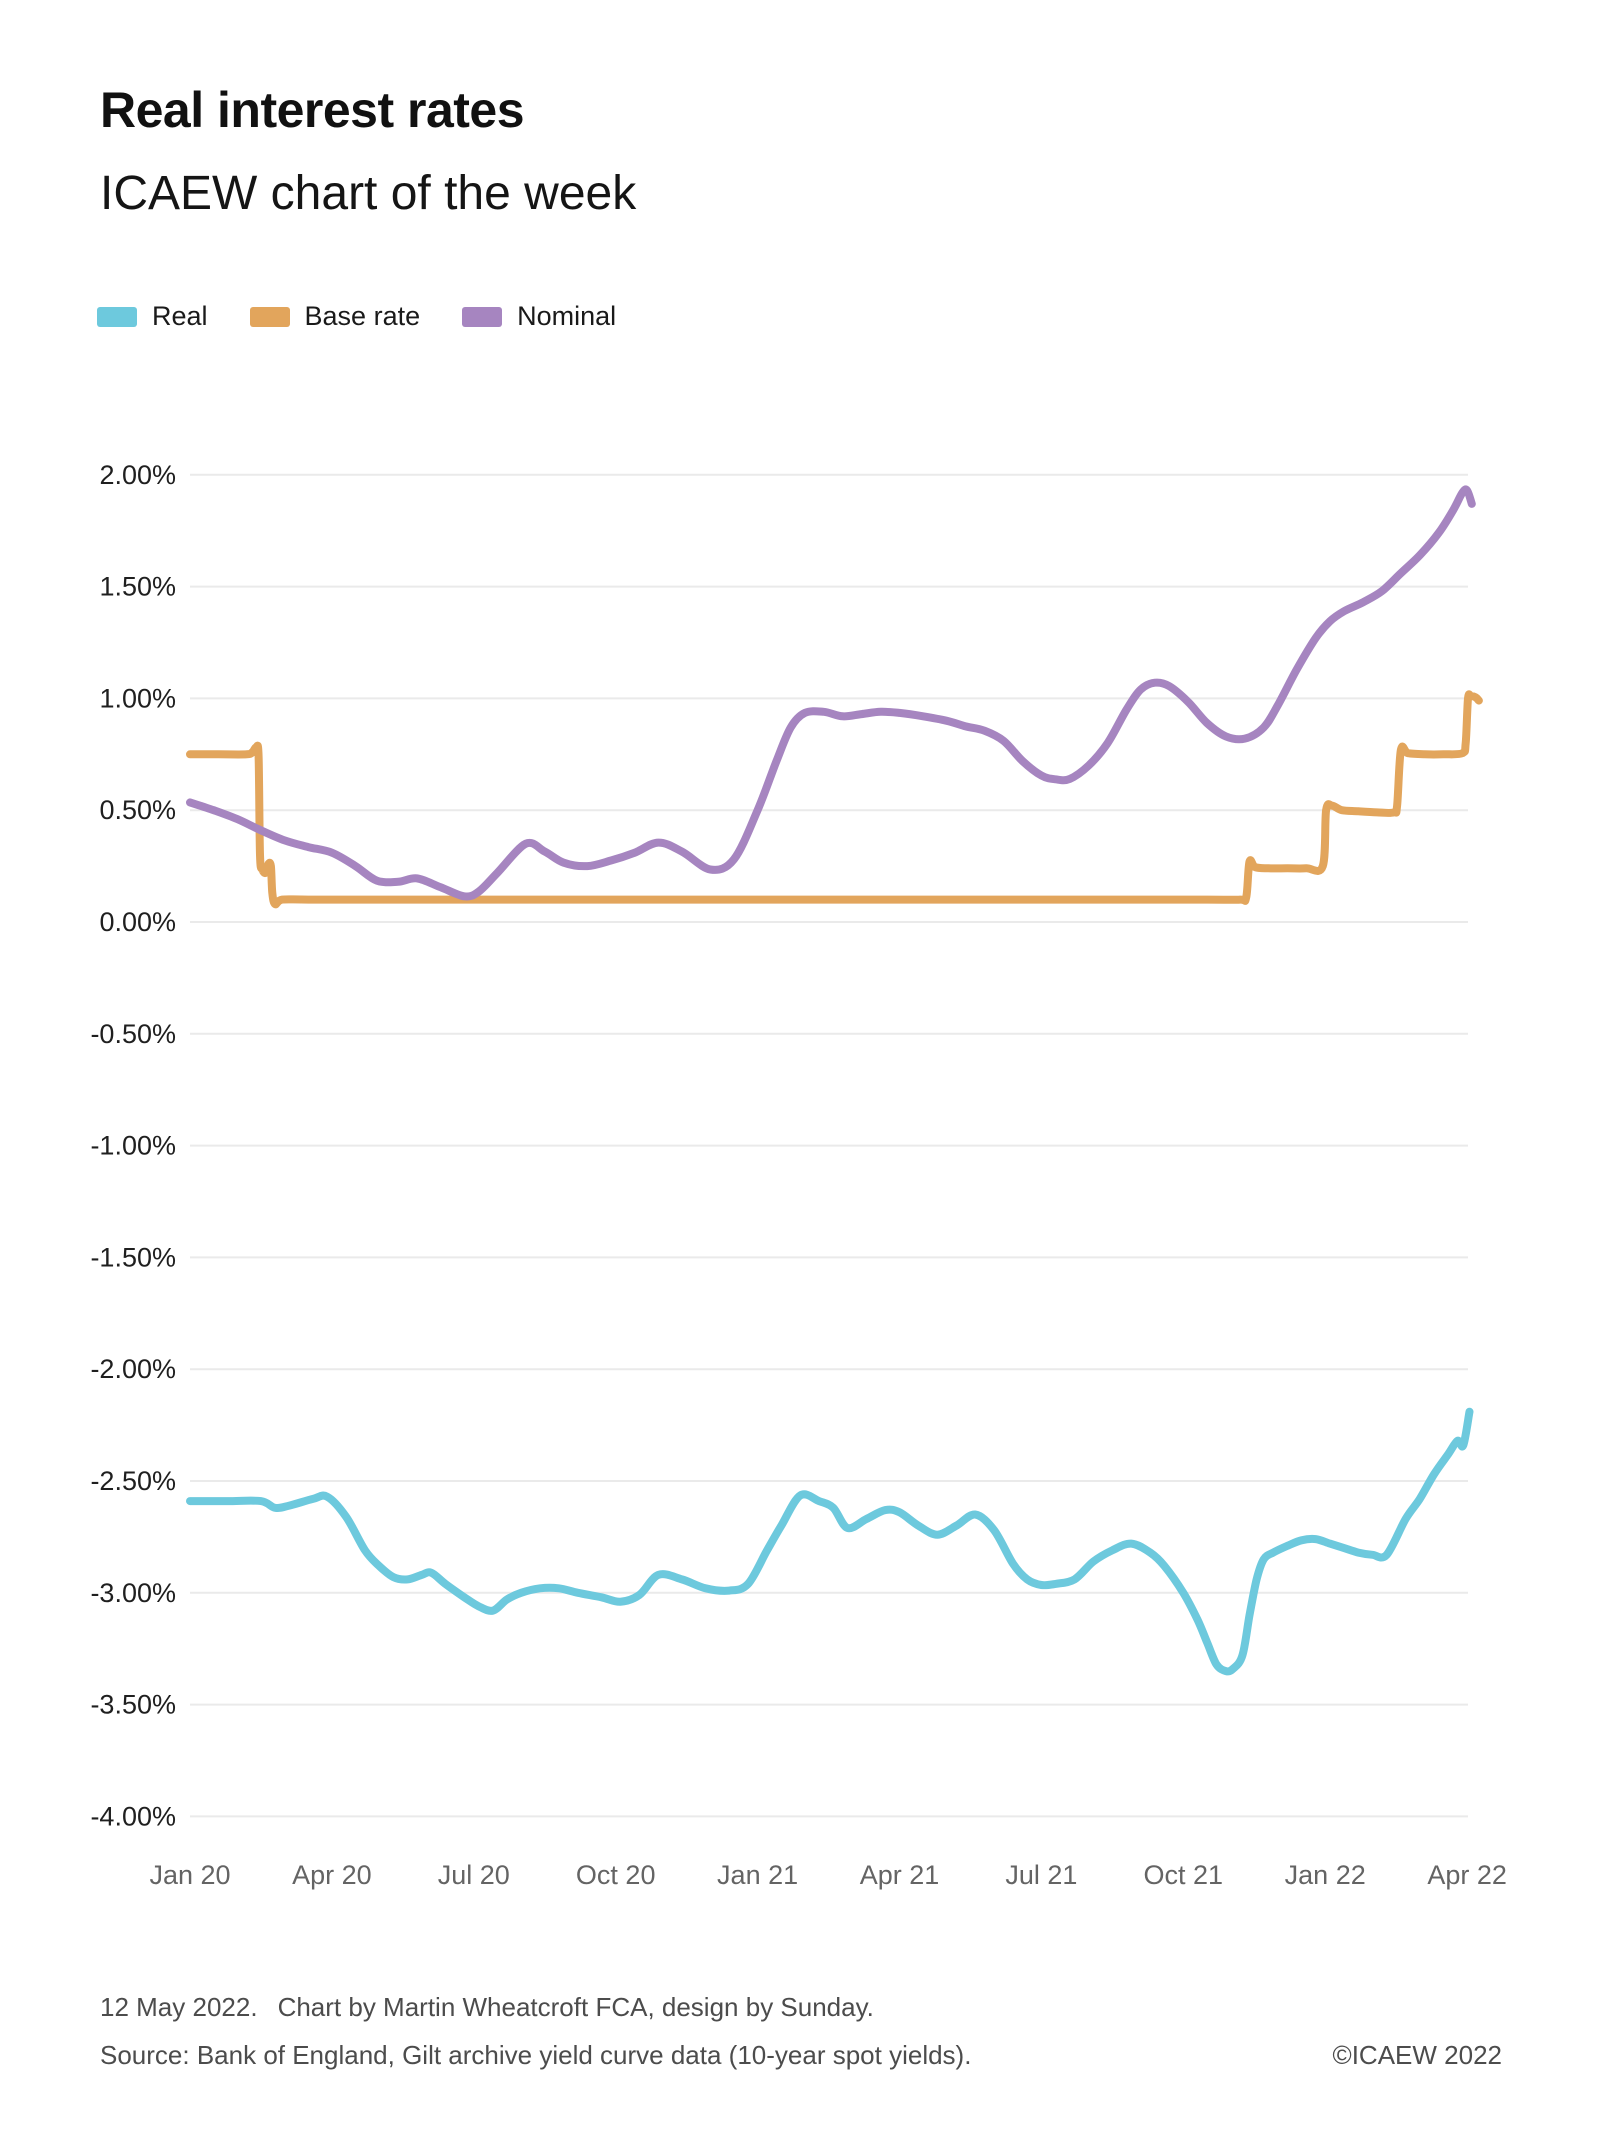  I want to click on svg-text: 2.00%, so click(137, 475).